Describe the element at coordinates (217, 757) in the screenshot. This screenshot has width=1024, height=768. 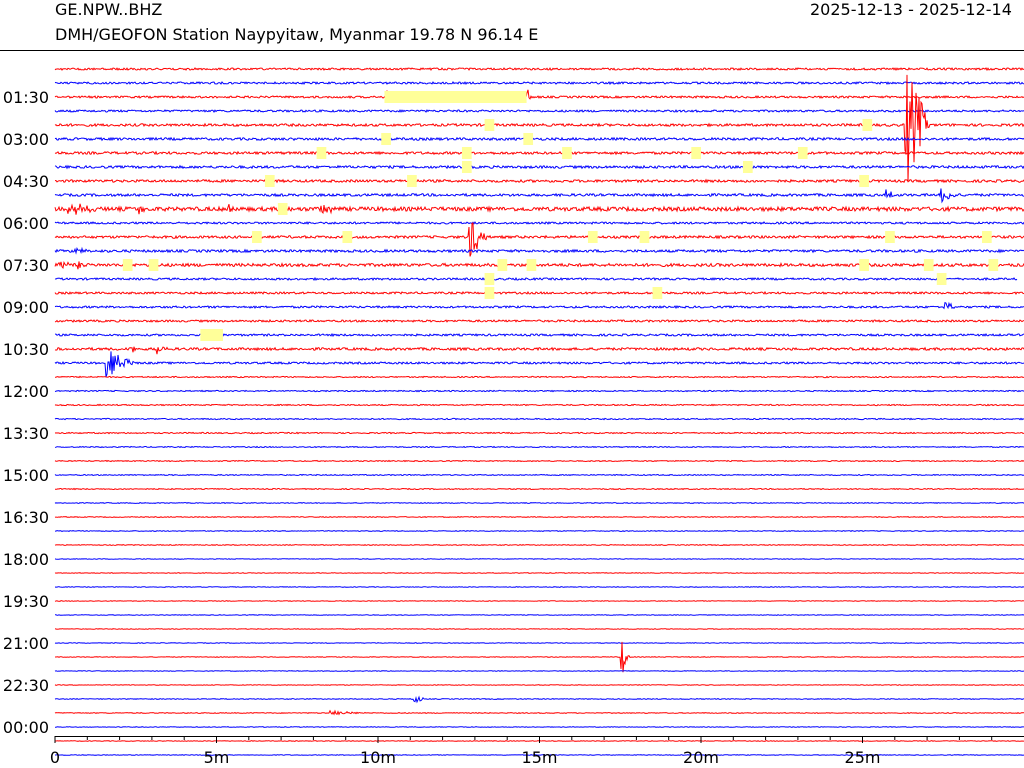
I see `x-tick-label: 5m` at that location.